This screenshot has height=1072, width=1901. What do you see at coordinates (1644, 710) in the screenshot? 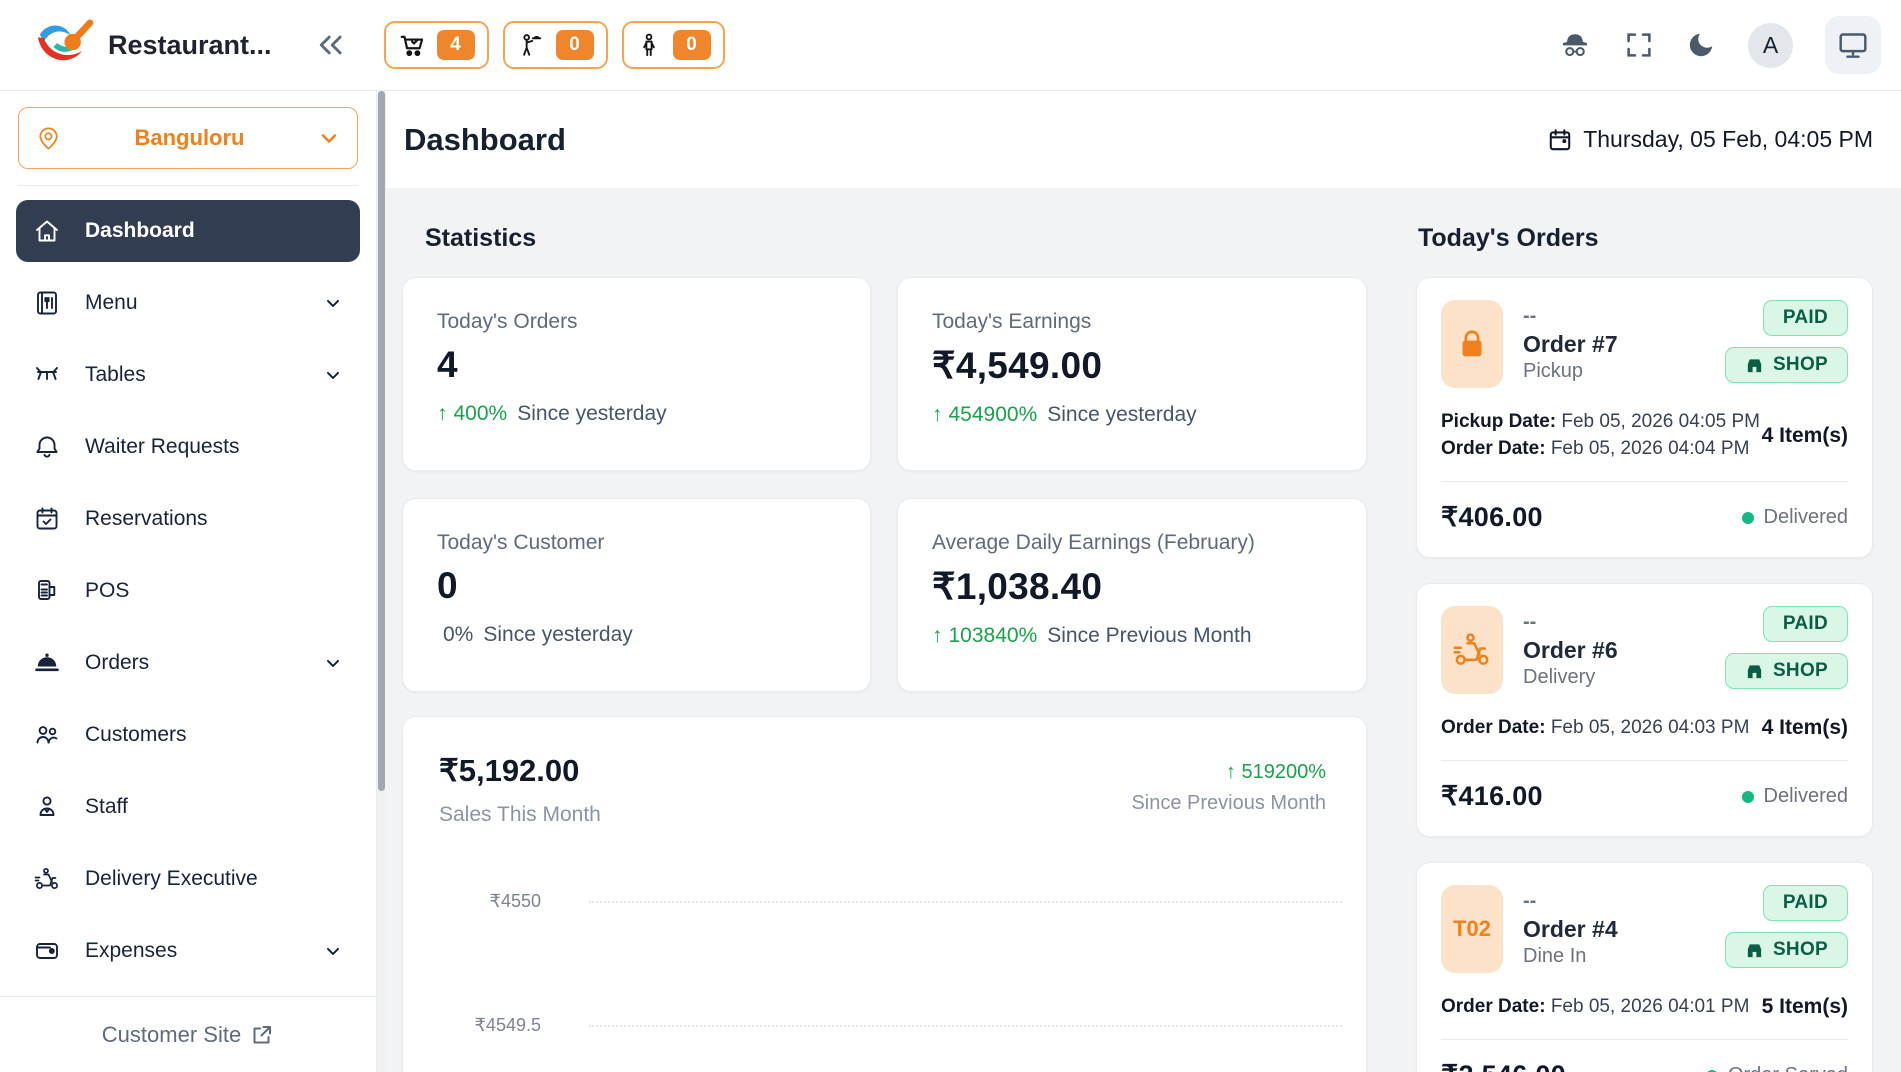
I see `order-card-6: -- Order #6 Delivery PAID` at bounding box center [1644, 710].